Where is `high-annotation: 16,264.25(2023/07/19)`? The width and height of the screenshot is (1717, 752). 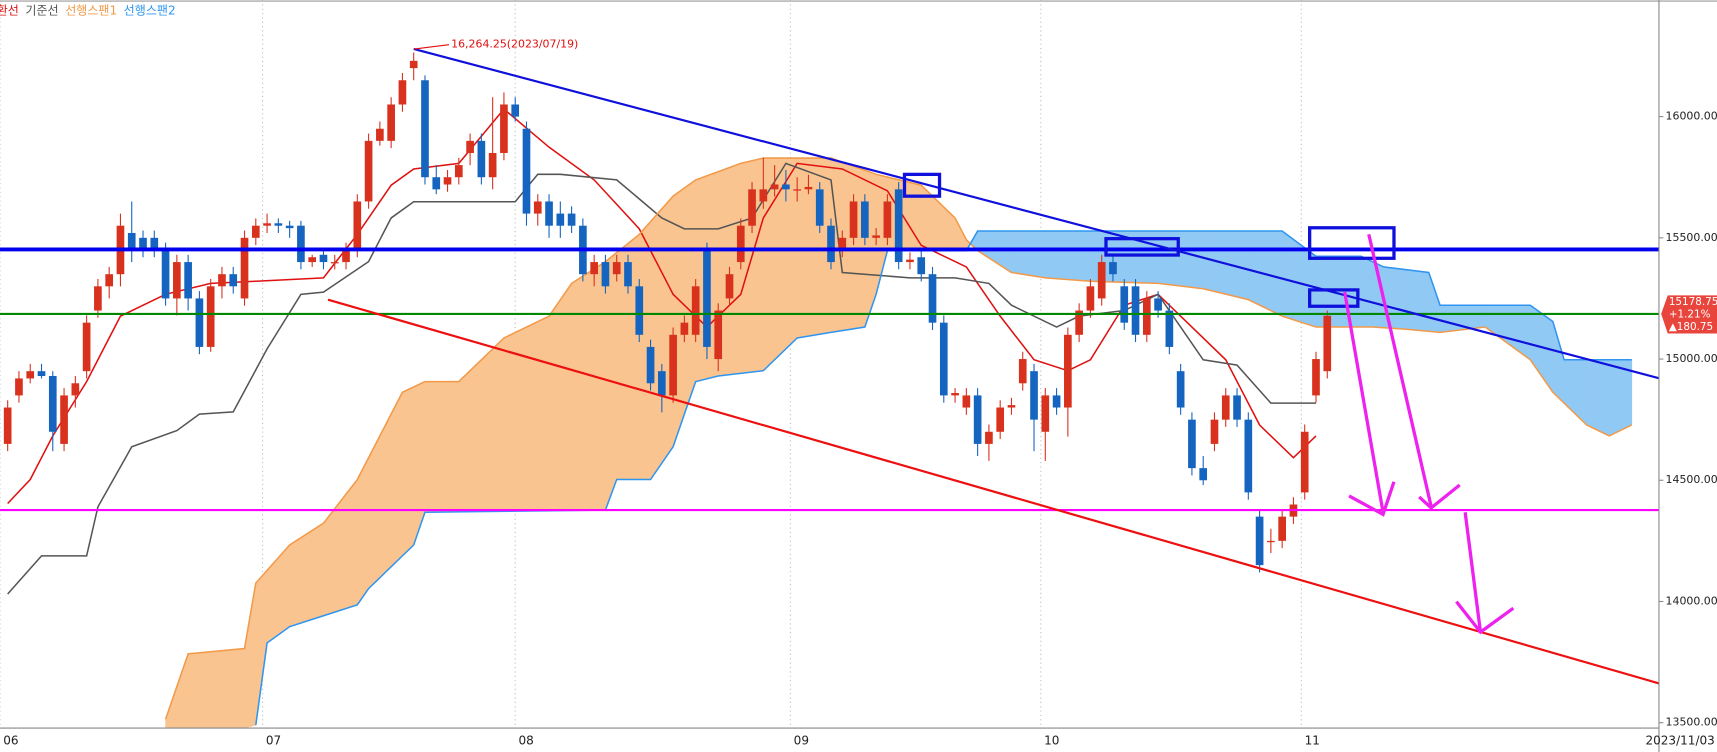
high-annotation: 16,264.25(2023/07/19) is located at coordinates (514, 44).